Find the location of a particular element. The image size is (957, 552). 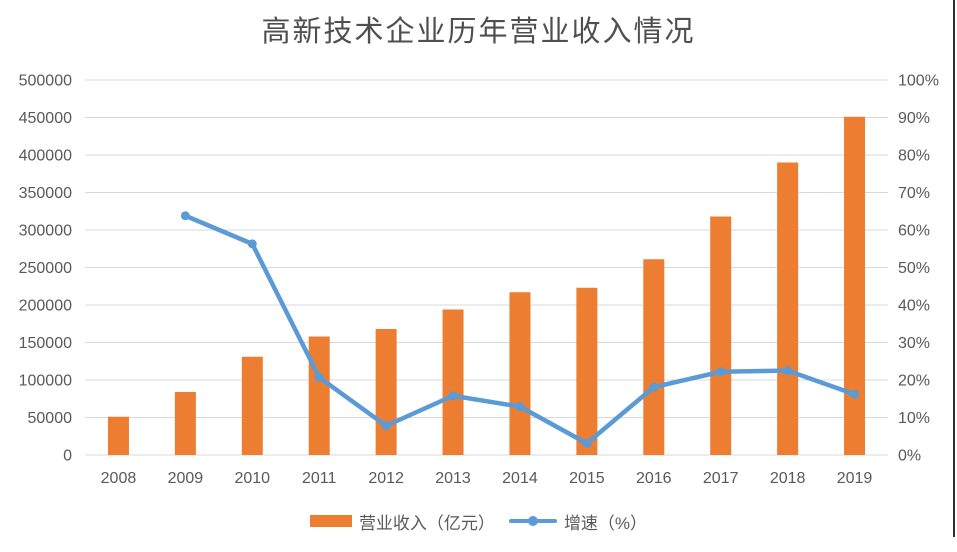

x-axis-label: 2010 is located at coordinates (252, 478).